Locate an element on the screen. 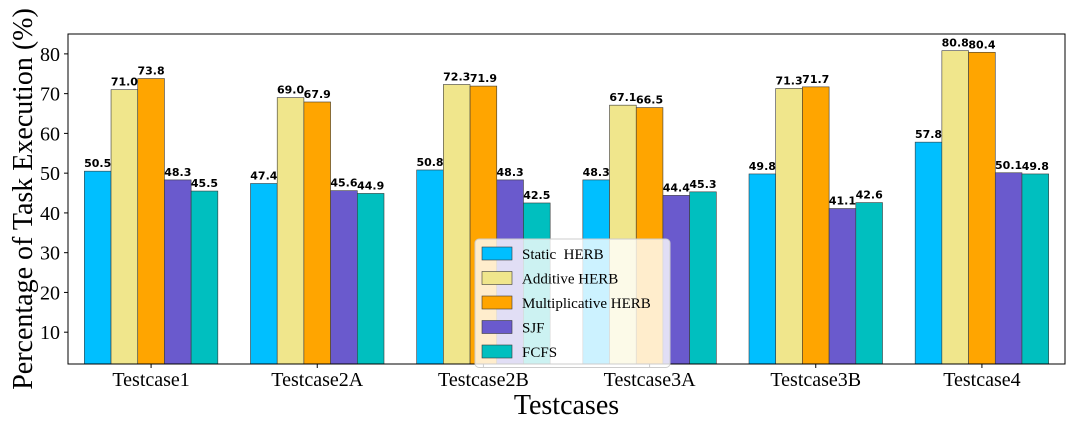 The width and height of the screenshot is (1080, 432). x-tick-label: Testcase1 is located at coordinates (150, 380).